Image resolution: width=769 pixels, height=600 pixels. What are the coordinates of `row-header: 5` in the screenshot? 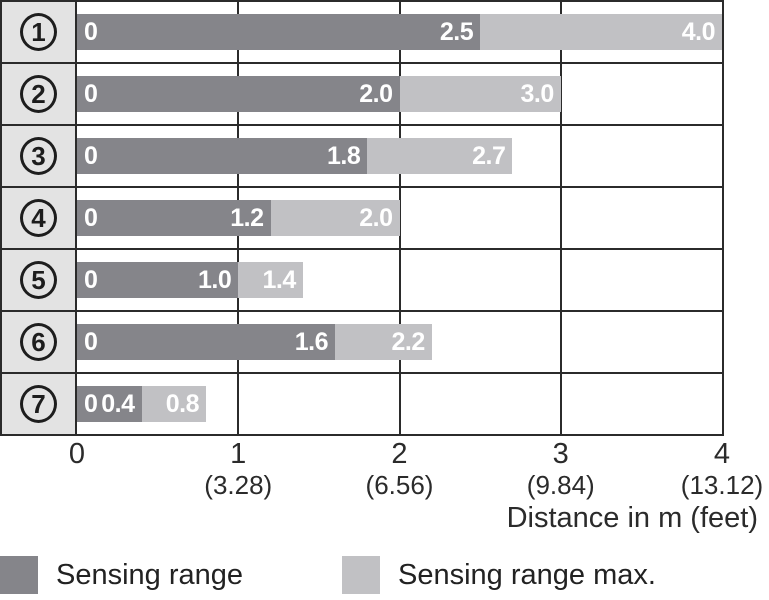 It's located at (39, 280).